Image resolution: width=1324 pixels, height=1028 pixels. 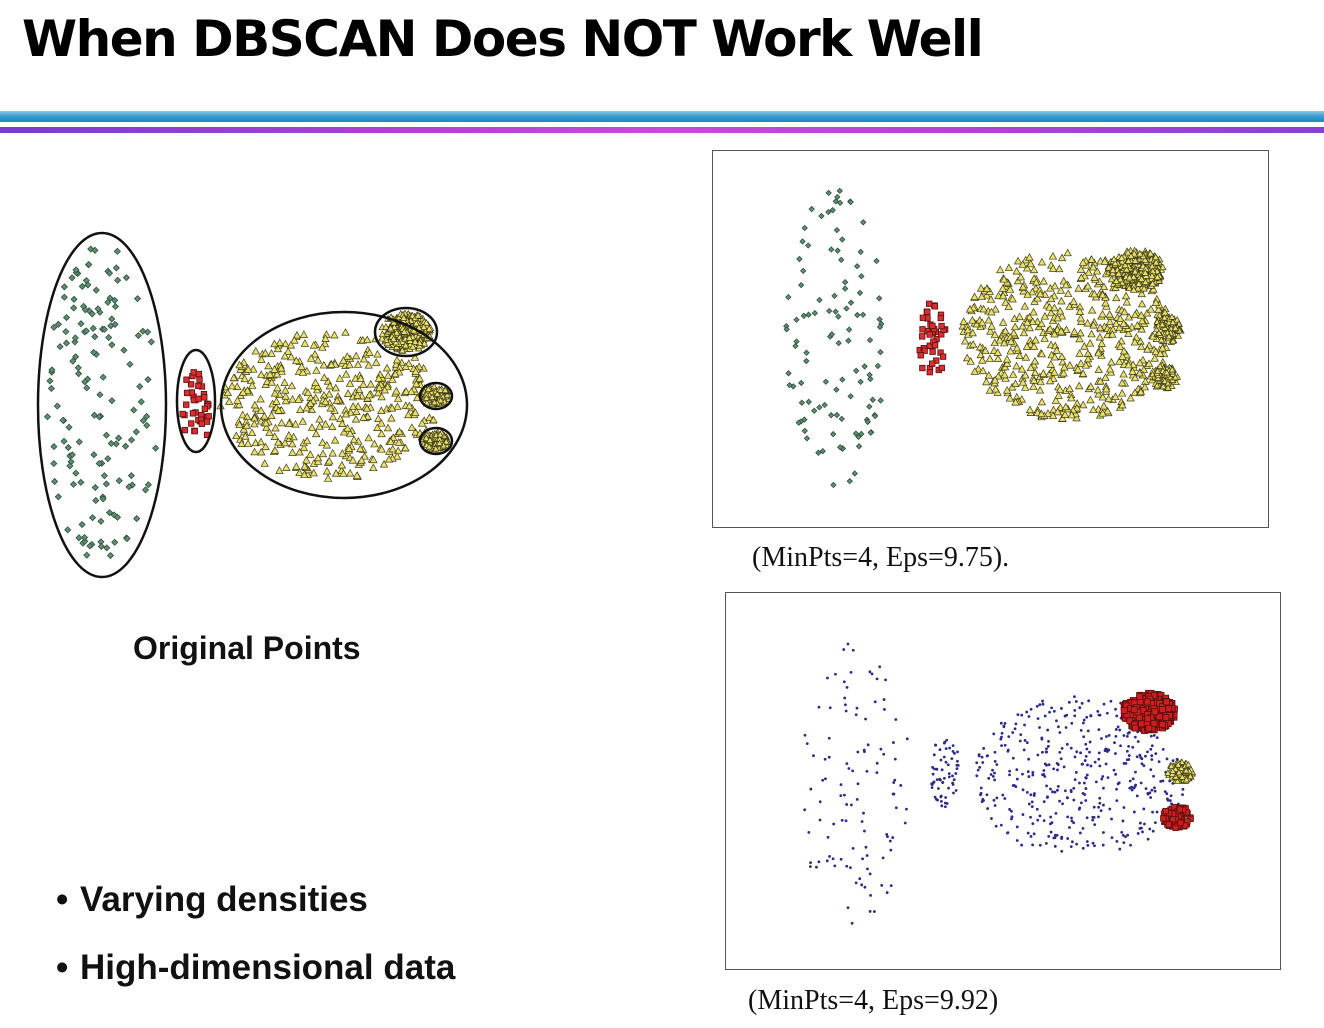 What do you see at coordinates (929, 303) in the screenshot?
I see `square-point` at bounding box center [929, 303].